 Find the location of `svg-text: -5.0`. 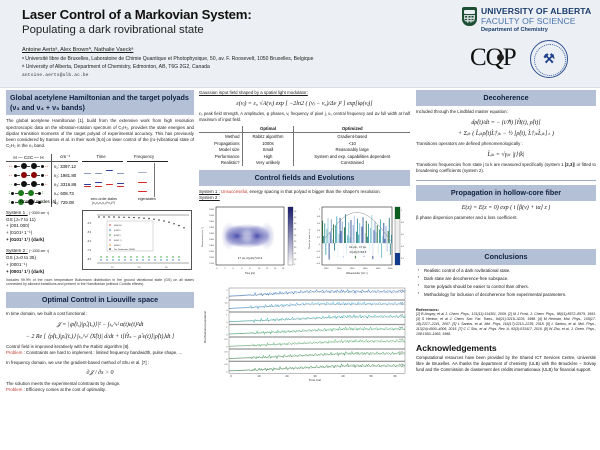

svg-text: -5.0 is located at coordinates (89, 232).